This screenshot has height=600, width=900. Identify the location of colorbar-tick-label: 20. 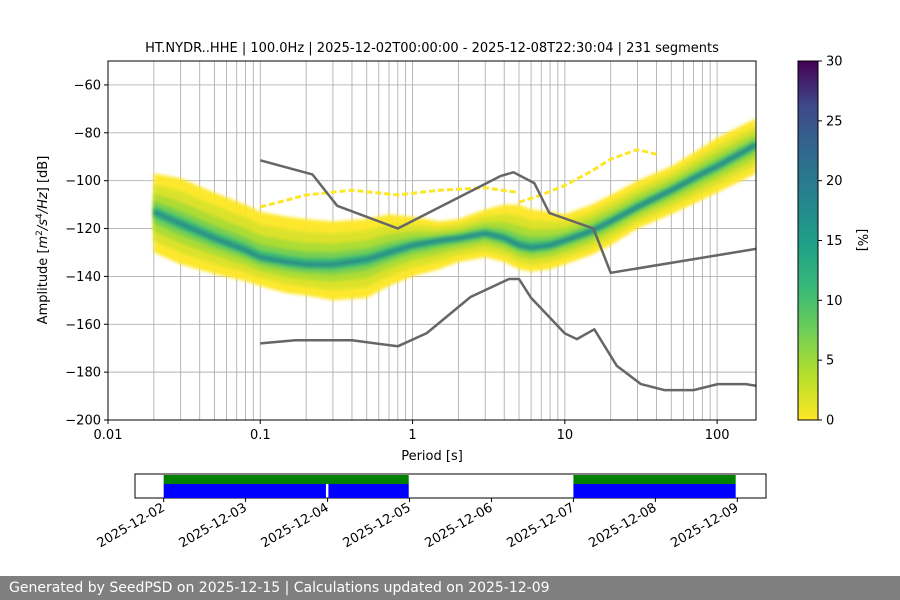
(834, 181).